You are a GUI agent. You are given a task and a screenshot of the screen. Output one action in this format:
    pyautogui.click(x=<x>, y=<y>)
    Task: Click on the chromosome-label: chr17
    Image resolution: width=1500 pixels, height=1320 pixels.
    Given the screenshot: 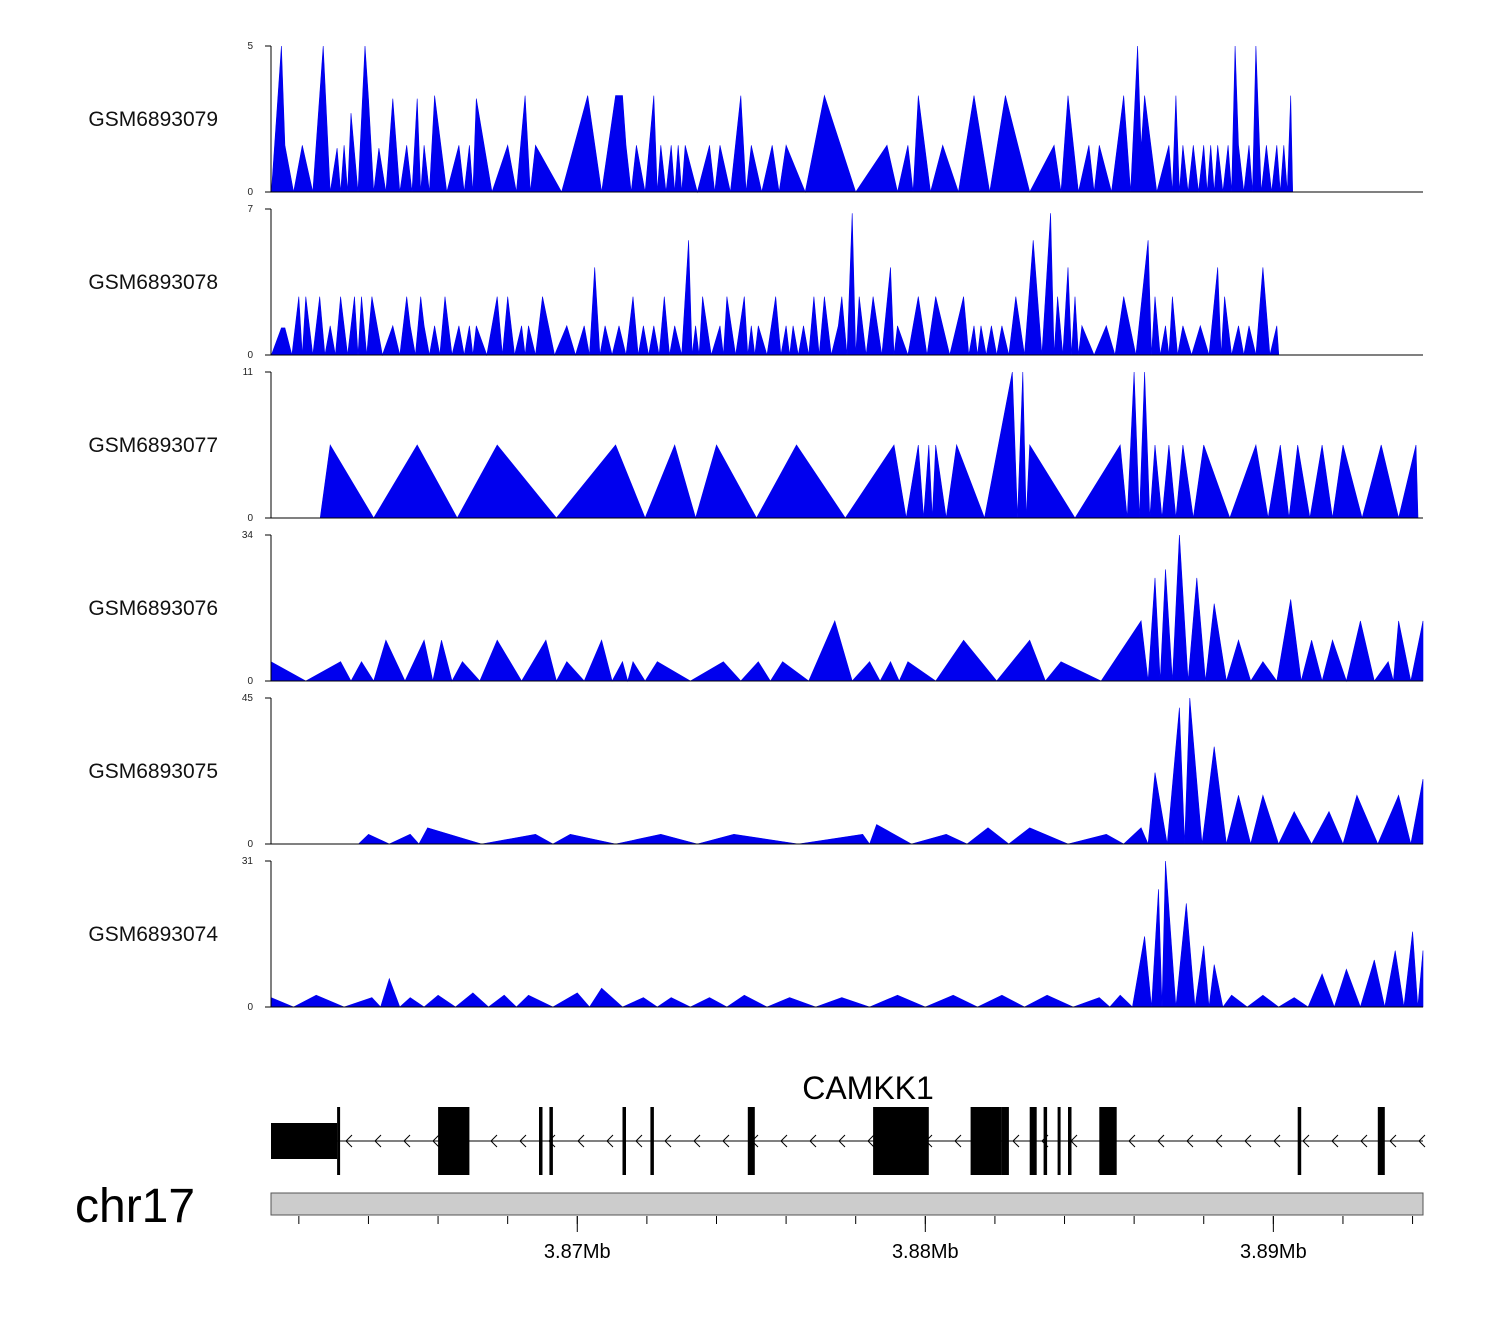 What is the action you would take?
    pyautogui.click(x=135, y=1206)
    